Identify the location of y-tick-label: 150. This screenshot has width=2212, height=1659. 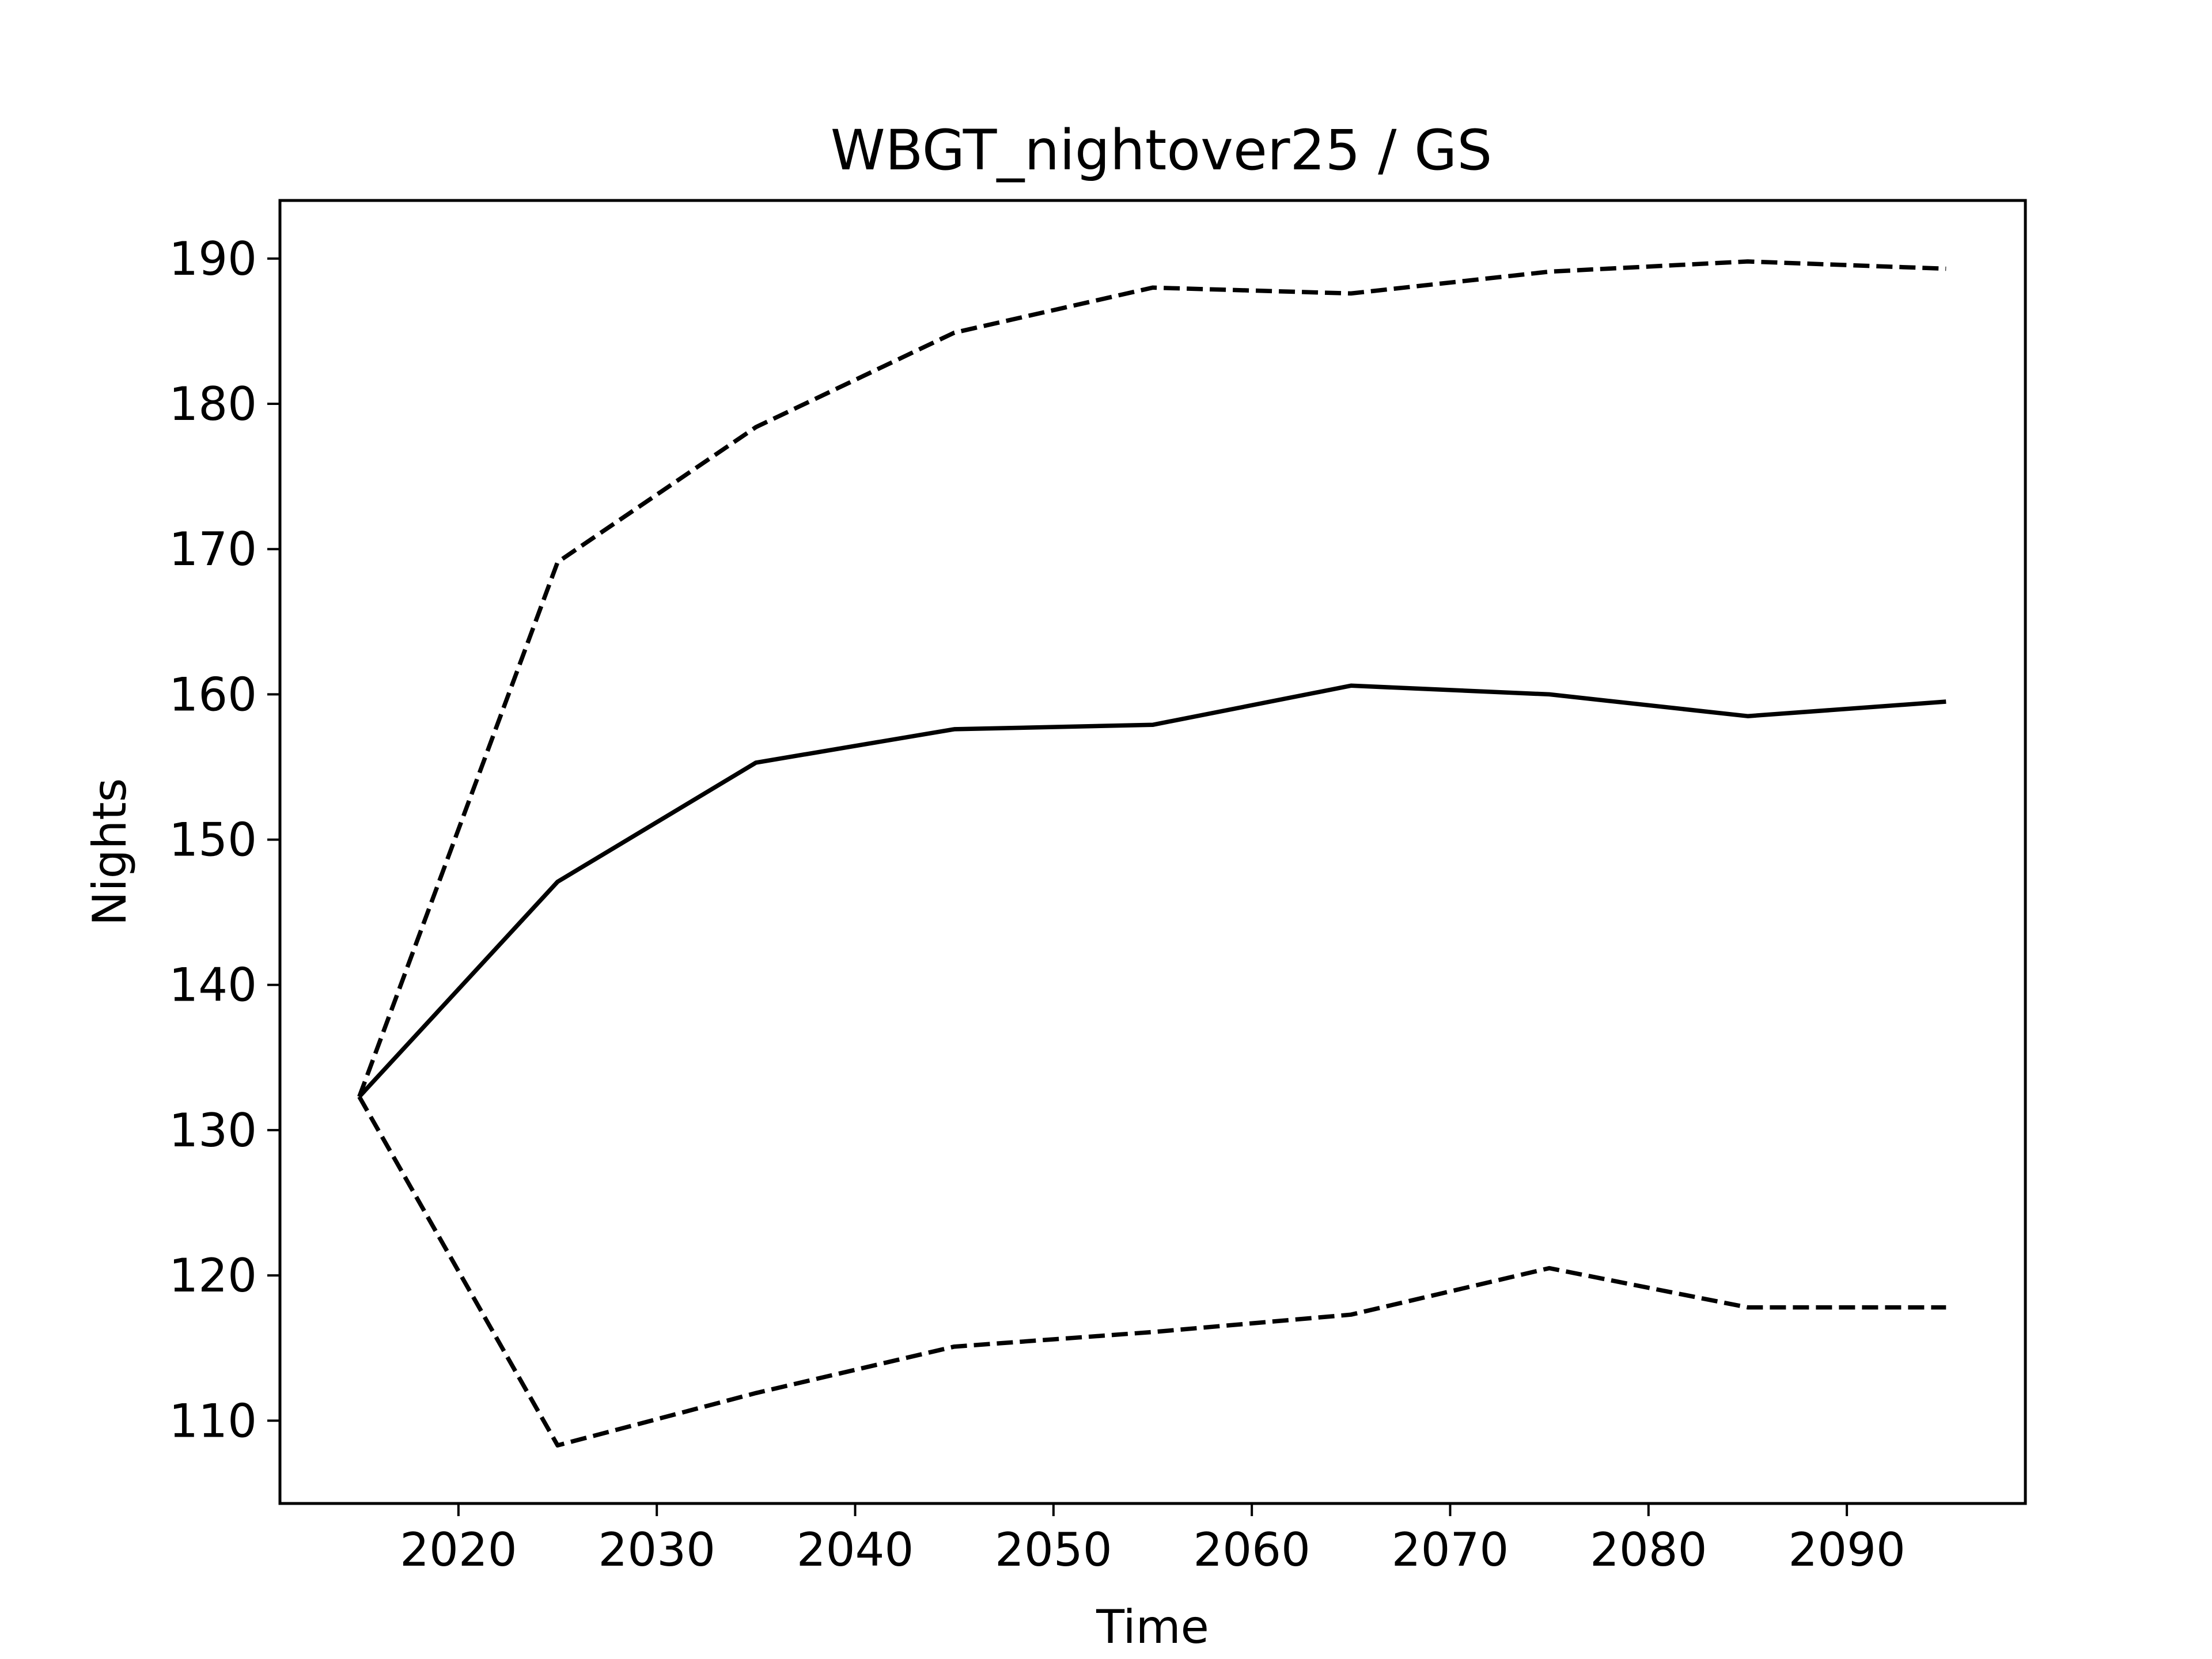
(213, 840).